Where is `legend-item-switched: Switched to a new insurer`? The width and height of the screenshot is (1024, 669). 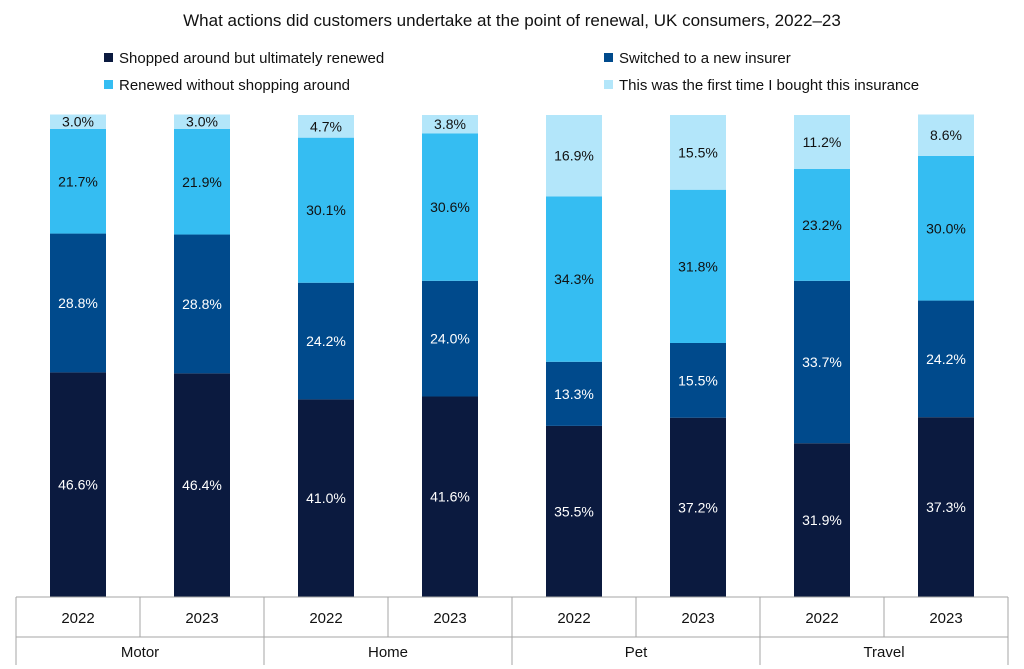
legend-item-switched: Switched to a new insurer is located at coordinates (697, 58).